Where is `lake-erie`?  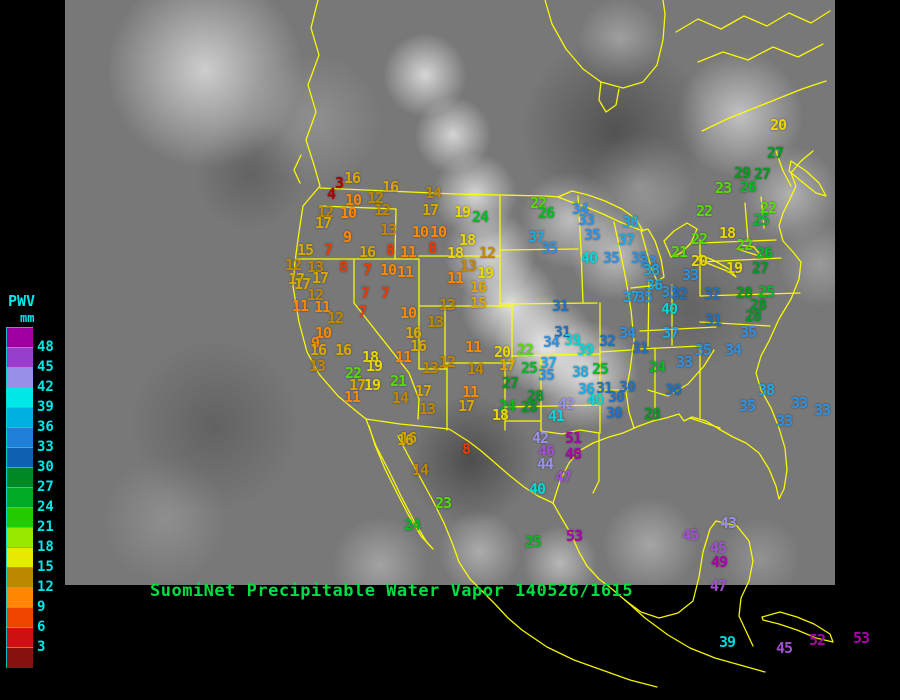
lake-erie is located at coordinates (716, 266).